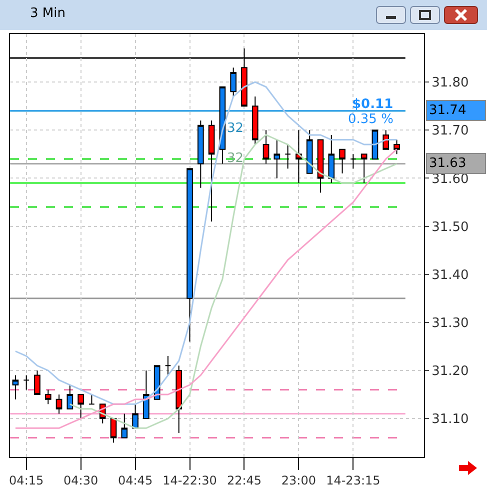 The image size is (487, 488). I want to click on x-tick-label: 04:30, so click(81, 480).